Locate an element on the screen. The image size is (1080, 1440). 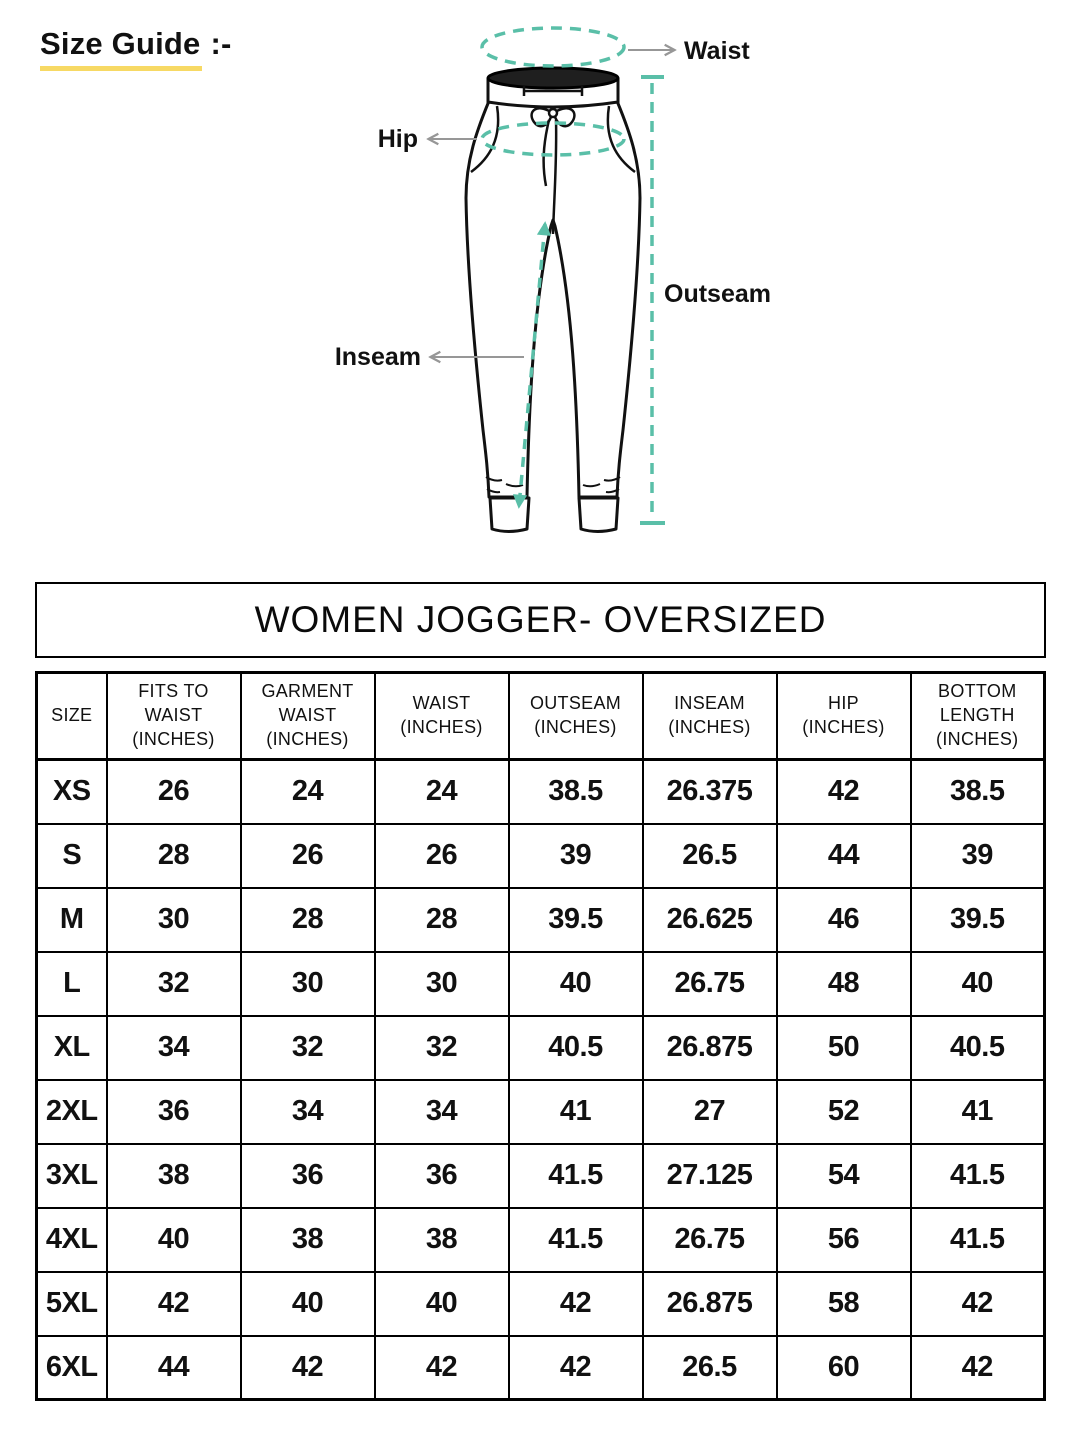
value-cell: 54 is located at coordinates (843, 1175).